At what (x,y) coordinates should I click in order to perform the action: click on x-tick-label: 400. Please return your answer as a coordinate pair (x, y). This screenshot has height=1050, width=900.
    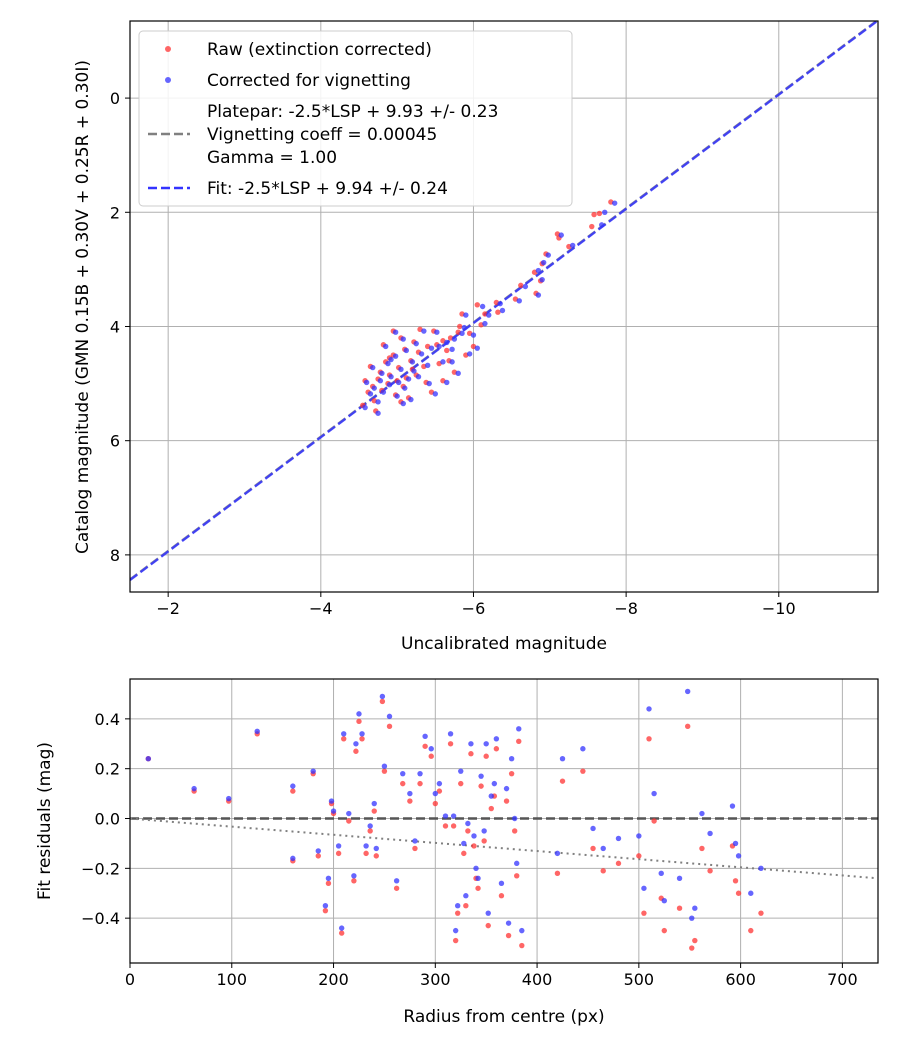
    Looking at the image, I should click on (537, 979).